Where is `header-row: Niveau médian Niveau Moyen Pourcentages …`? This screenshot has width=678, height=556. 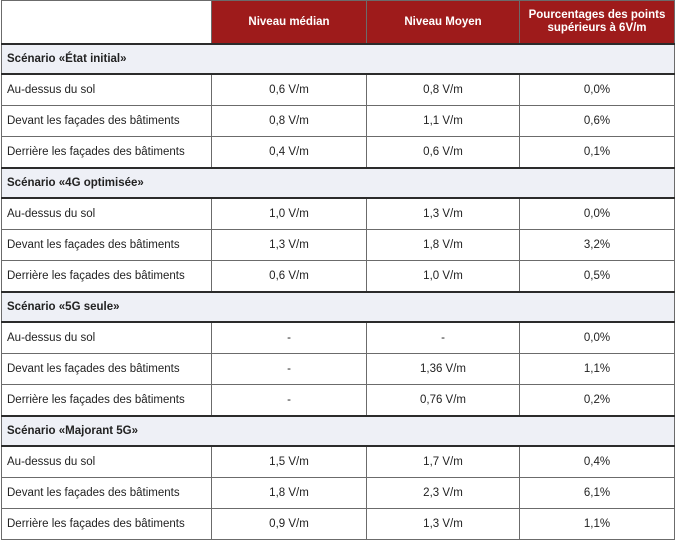
header-row: Niveau médian Niveau Moyen Pourcentages … is located at coordinates (338, 22).